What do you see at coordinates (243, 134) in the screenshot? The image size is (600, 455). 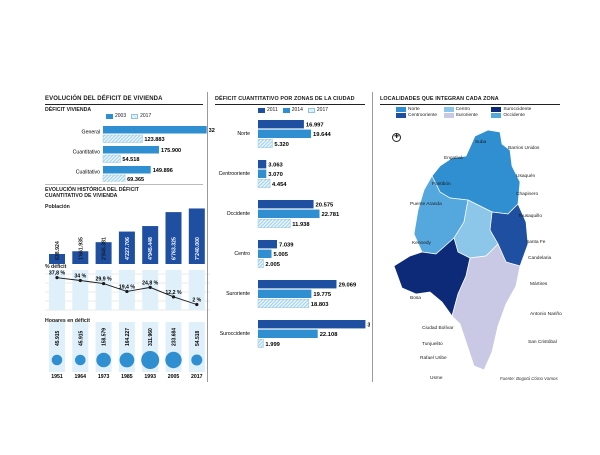 I see `zone-category-label: Norte` at bounding box center [243, 134].